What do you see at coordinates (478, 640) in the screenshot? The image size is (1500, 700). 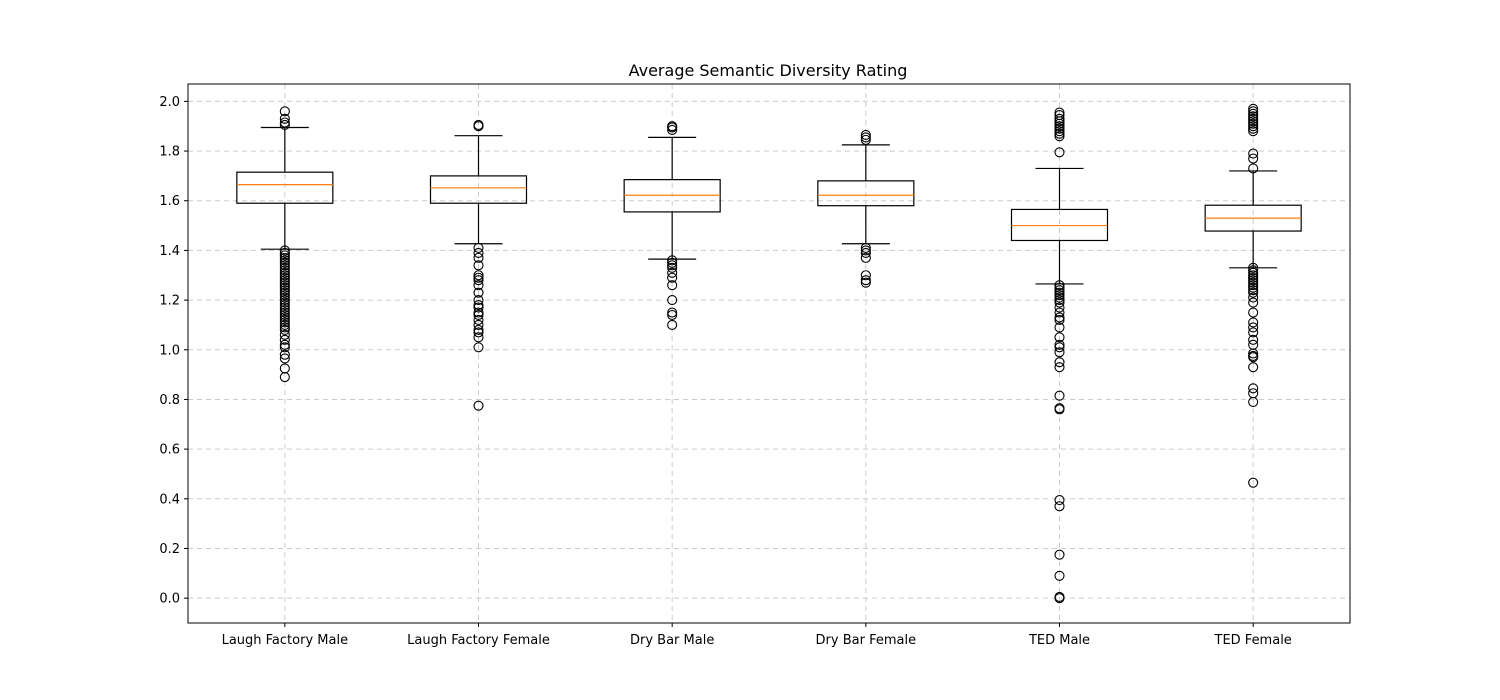 I see `category-label: Laugh Factory Female` at bounding box center [478, 640].